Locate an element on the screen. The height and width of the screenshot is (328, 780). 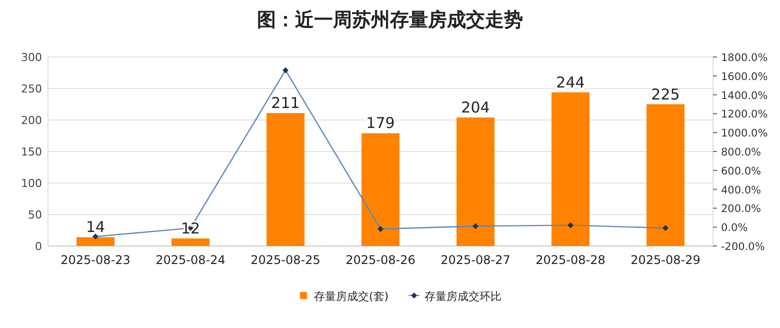
y2-tick-label: 0.0% is located at coordinates (734, 228).